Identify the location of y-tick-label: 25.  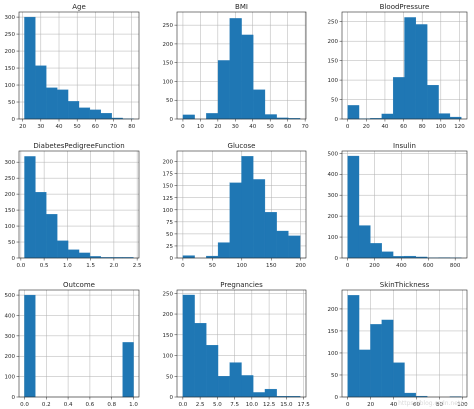
(169, 247).